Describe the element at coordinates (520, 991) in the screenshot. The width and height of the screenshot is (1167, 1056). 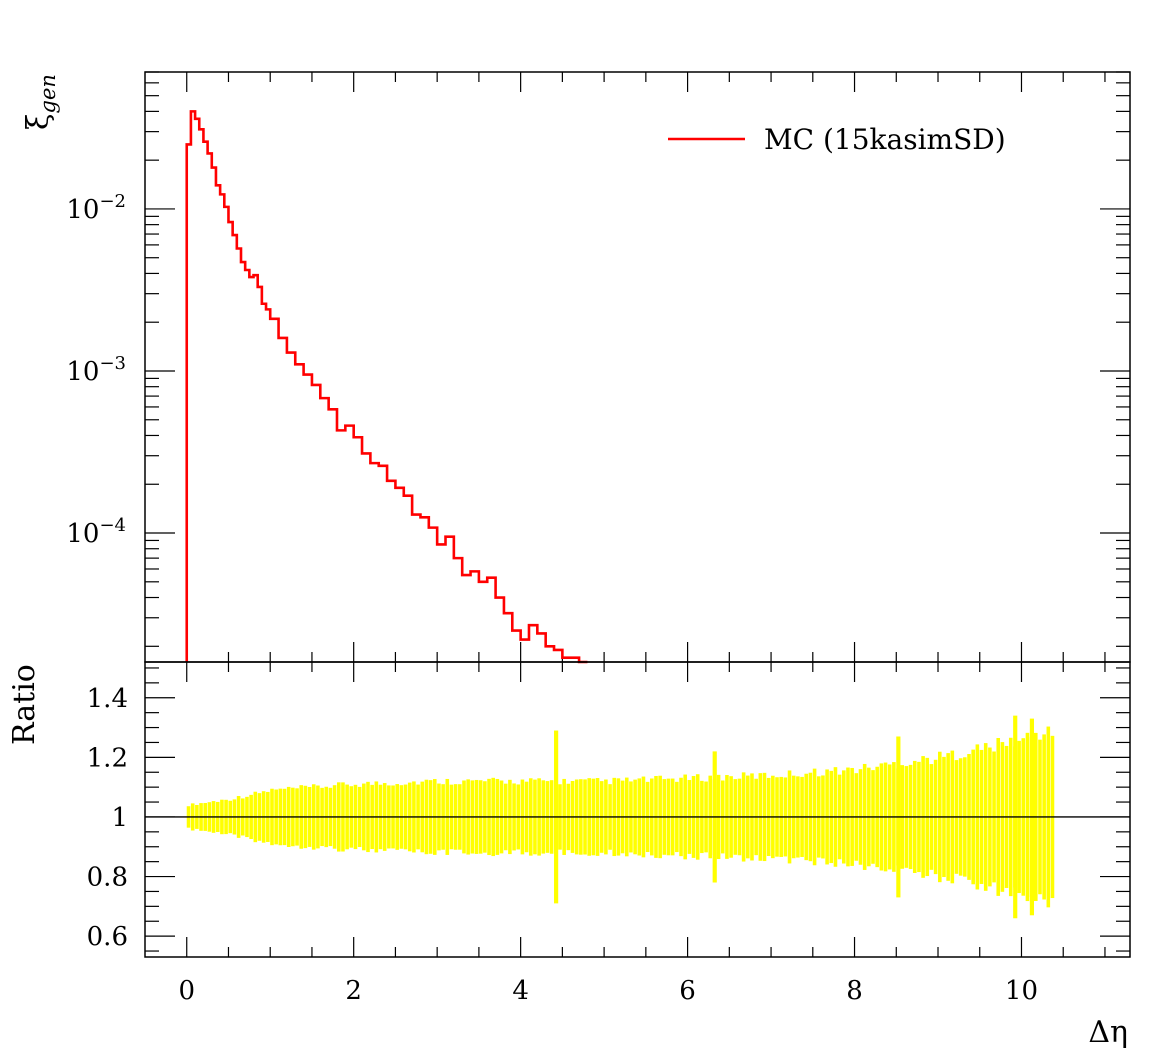
I see `x-tick-label: 4` at that location.